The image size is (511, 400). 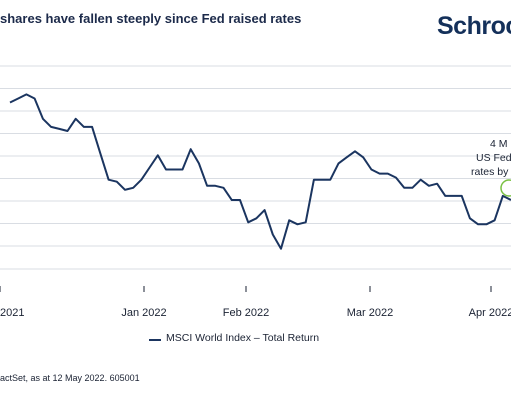 I want to click on x-axis: 2021 Jan 2022 Feb 2022 Mar 2022 Apr 2022, so click(x=255, y=302).